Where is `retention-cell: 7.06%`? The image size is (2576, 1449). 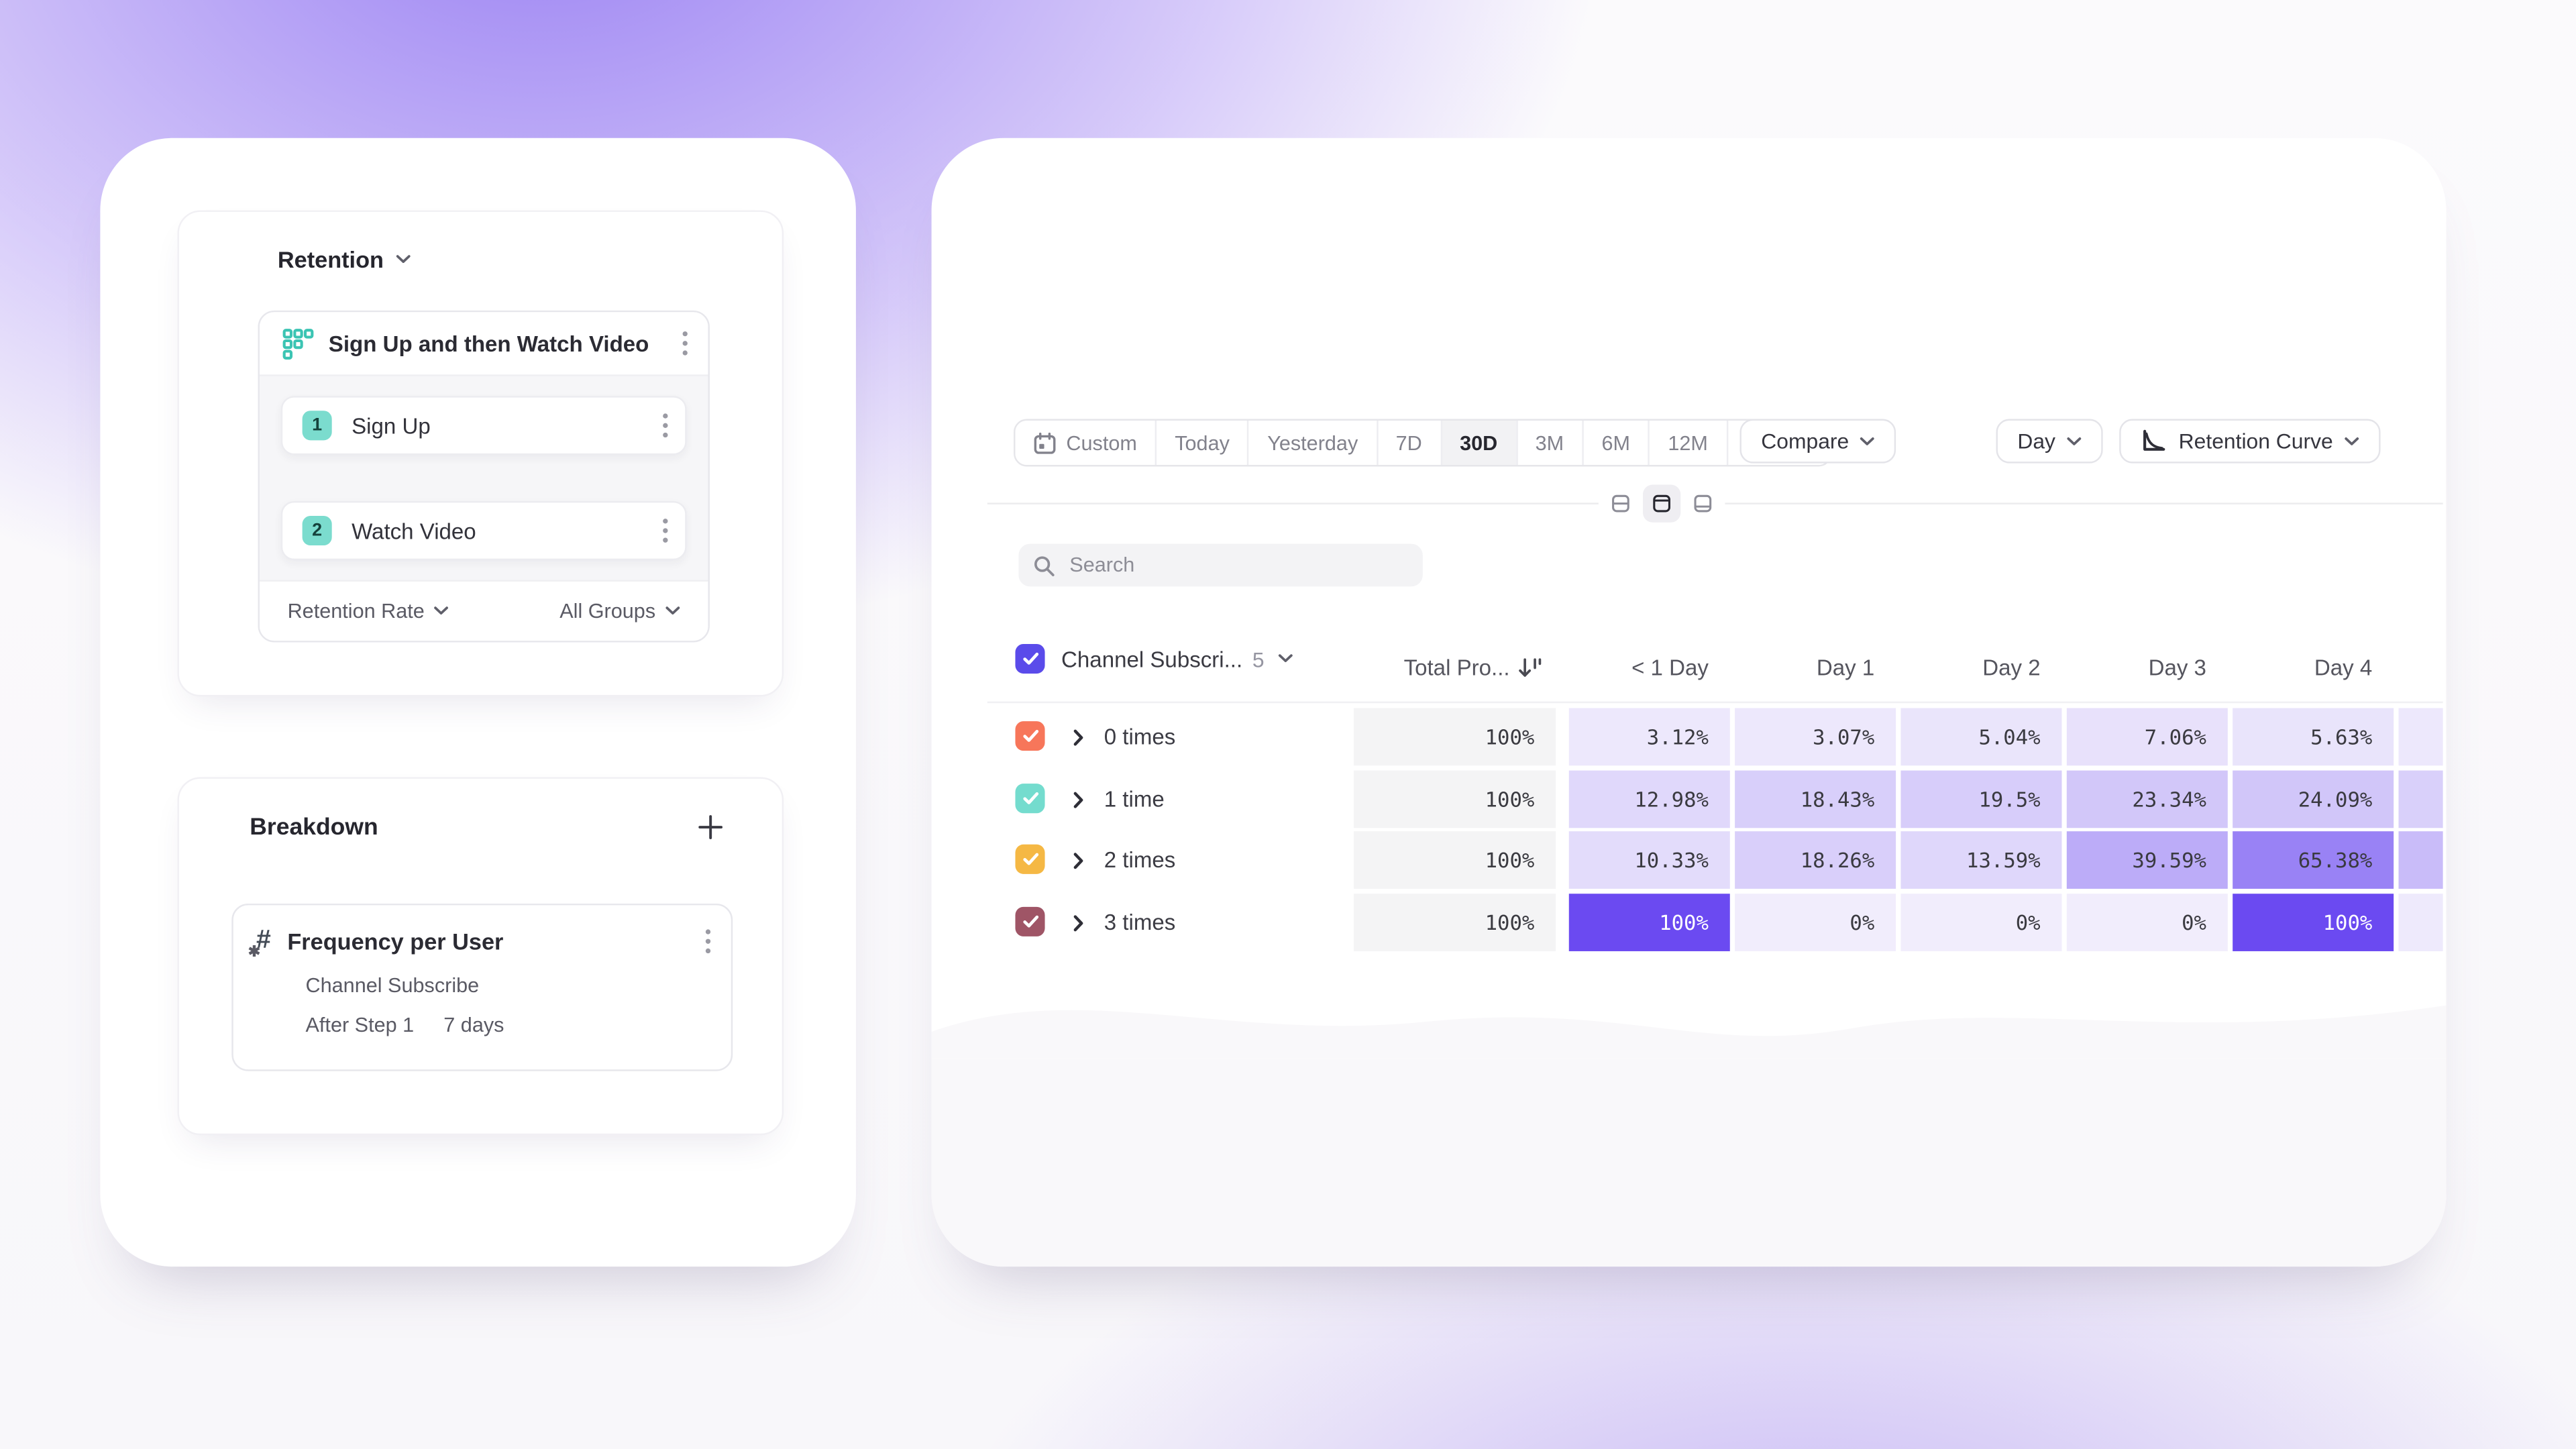 retention-cell: 7.06% is located at coordinates (2147, 737).